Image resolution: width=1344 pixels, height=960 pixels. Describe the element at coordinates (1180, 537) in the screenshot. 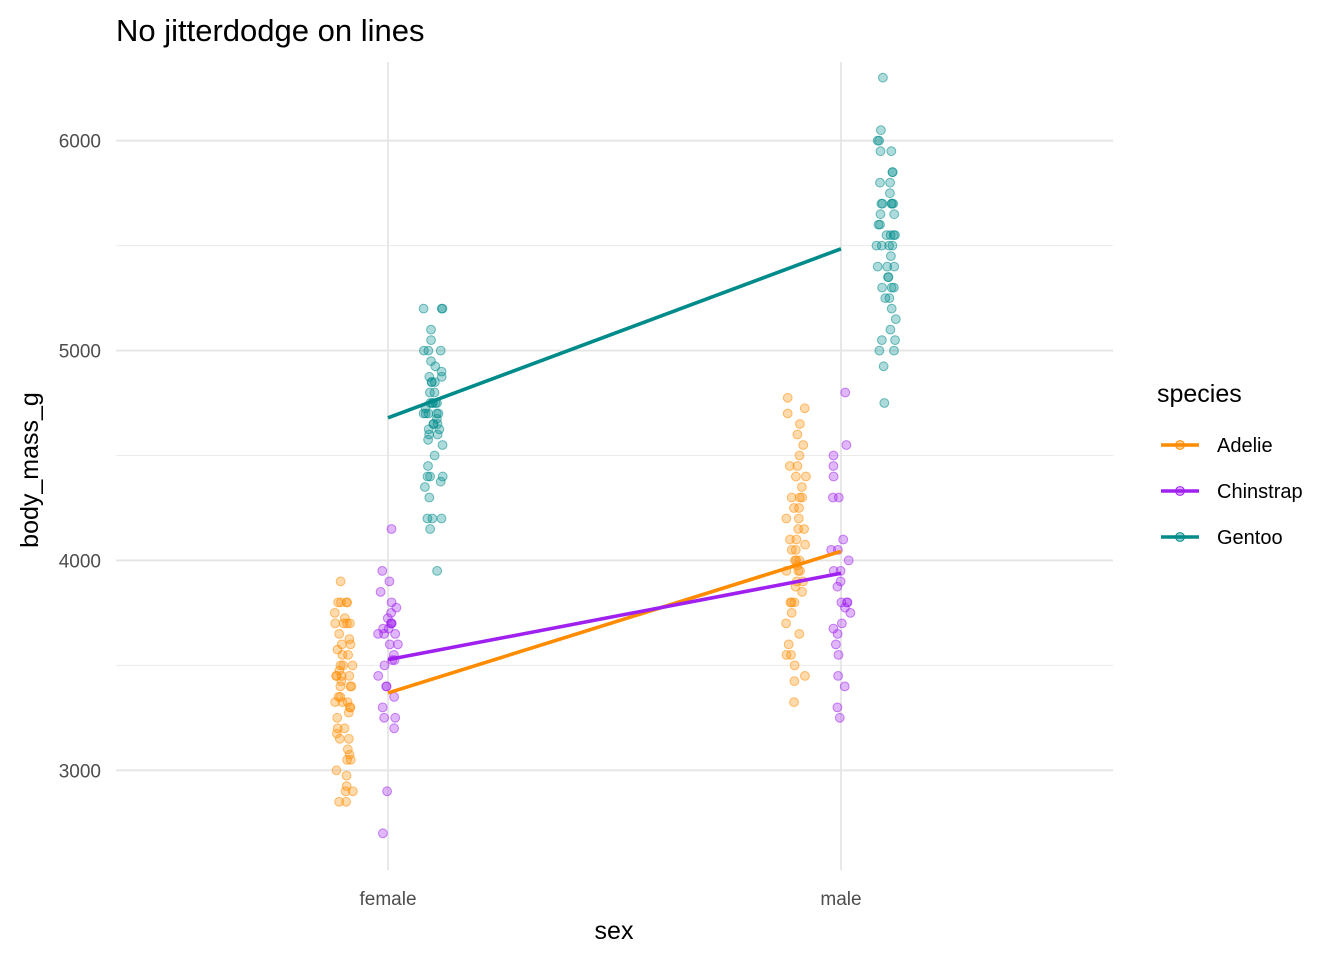

I see `legend-key-point` at that location.